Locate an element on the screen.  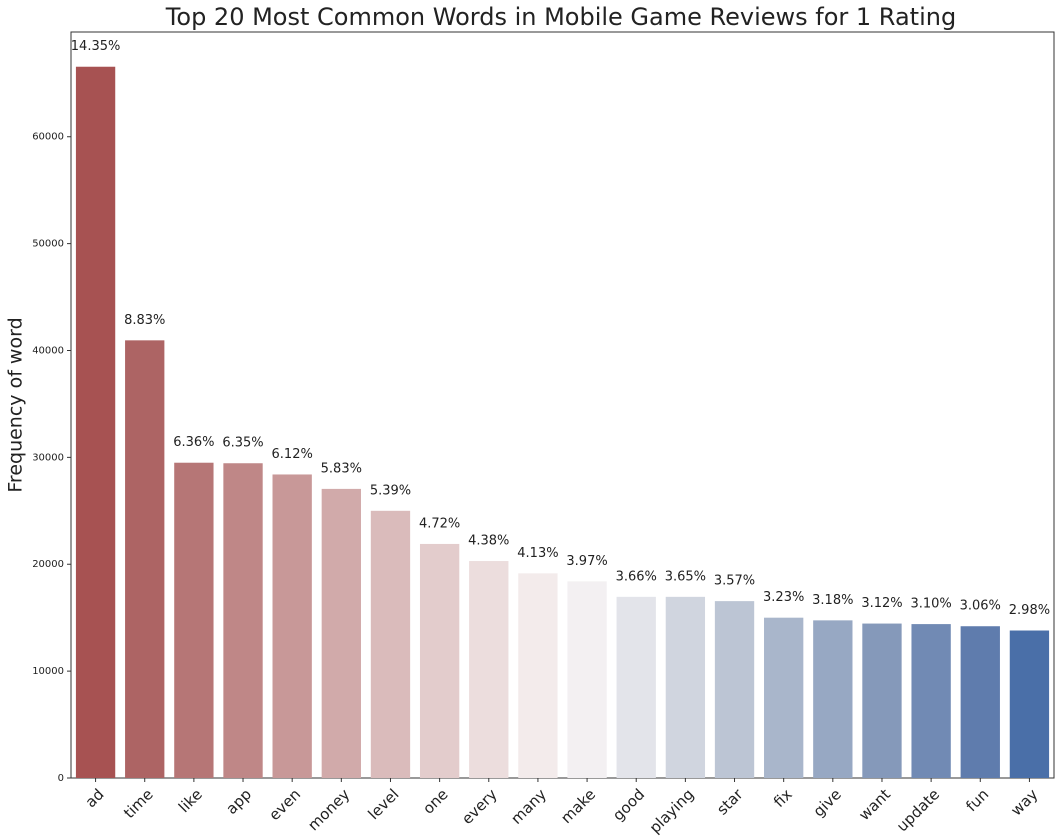
x-tick-label: money is located at coordinates (328, 809).